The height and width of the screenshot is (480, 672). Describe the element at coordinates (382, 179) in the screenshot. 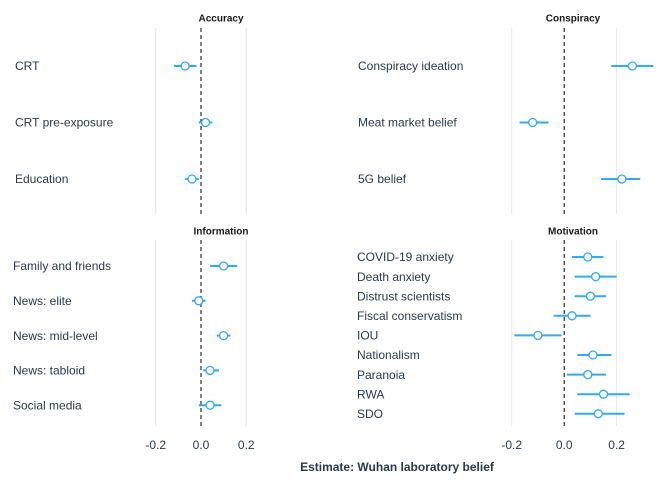

I see `row-label: 5G belief` at that location.